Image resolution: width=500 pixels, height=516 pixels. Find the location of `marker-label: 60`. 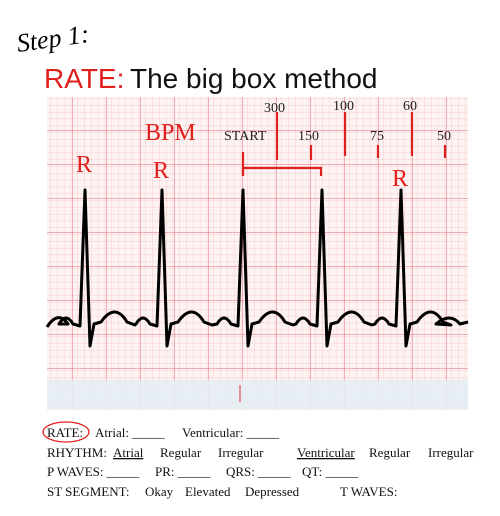

marker-label: 60 is located at coordinates (410, 106).